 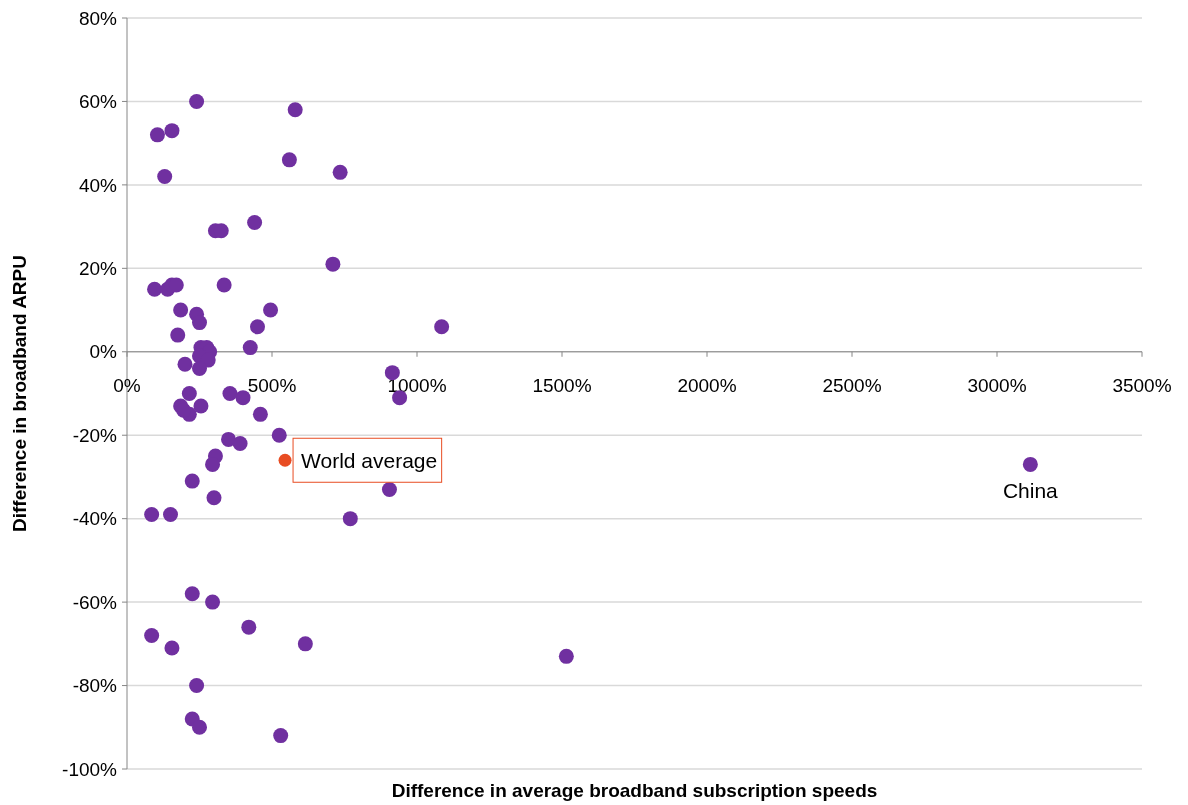 I want to click on x-tick-label: 3000%, so click(x=997, y=385).